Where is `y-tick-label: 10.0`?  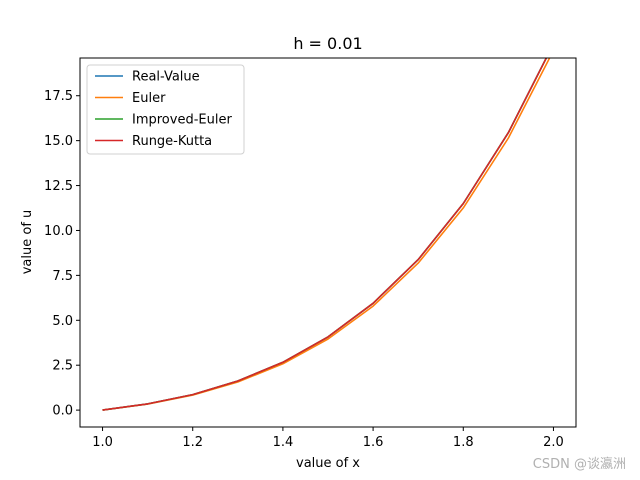 y-tick-label: 10.0 is located at coordinates (58, 231).